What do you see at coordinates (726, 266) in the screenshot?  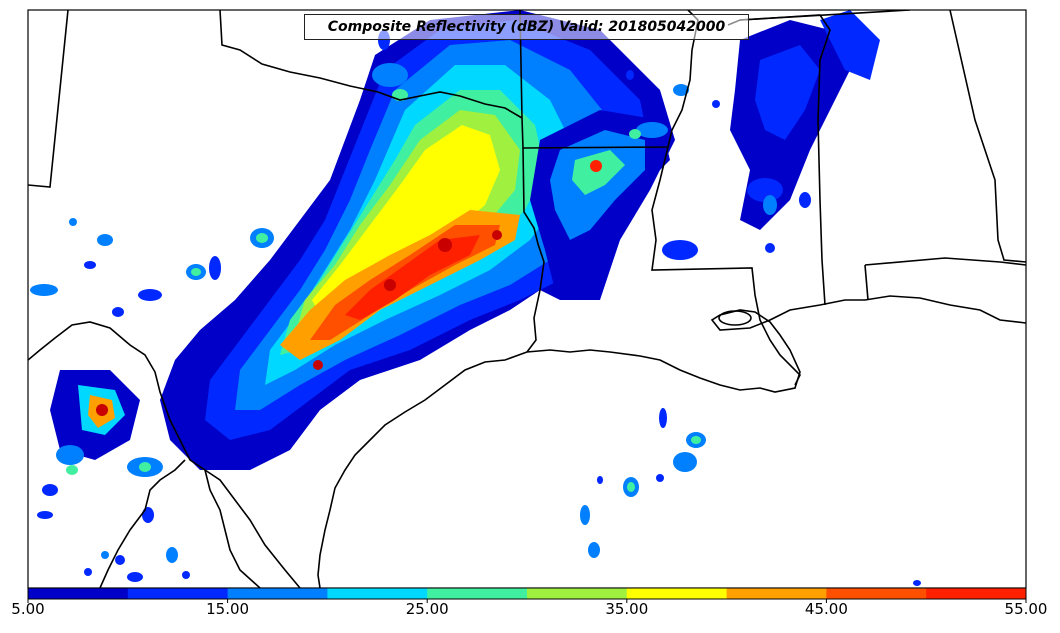 I see `state-border-la-ms` at bounding box center [726, 266].